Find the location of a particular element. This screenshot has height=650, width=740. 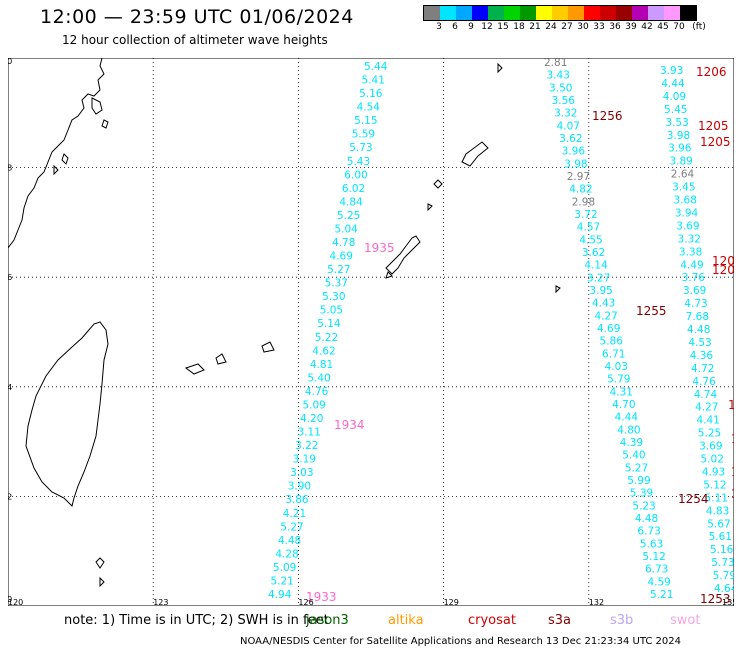

swh-value: 4.07 is located at coordinates (568, 126).